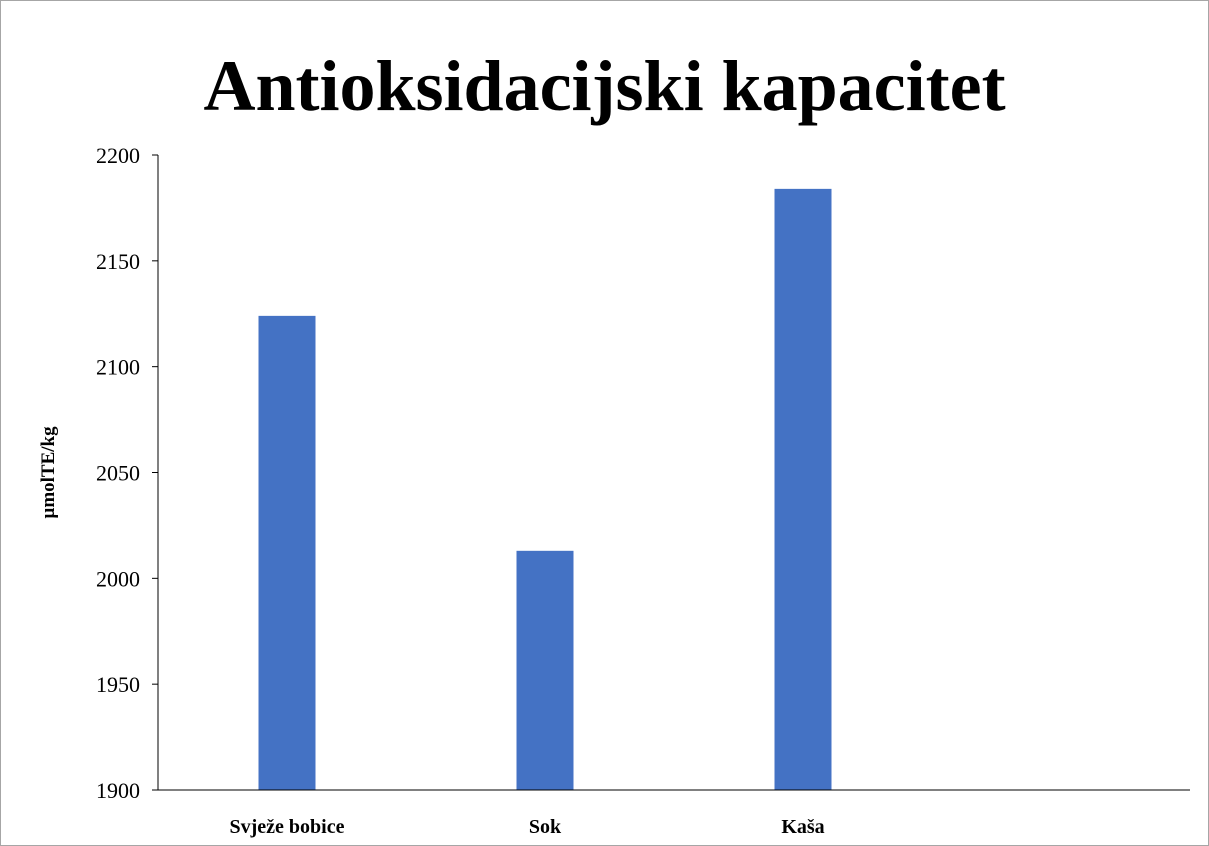 Image resolution: width=1209 pixels, height=846 pixels. I want to click on chart-title: Antioksidacijski kapacitet, so click(604, 86).